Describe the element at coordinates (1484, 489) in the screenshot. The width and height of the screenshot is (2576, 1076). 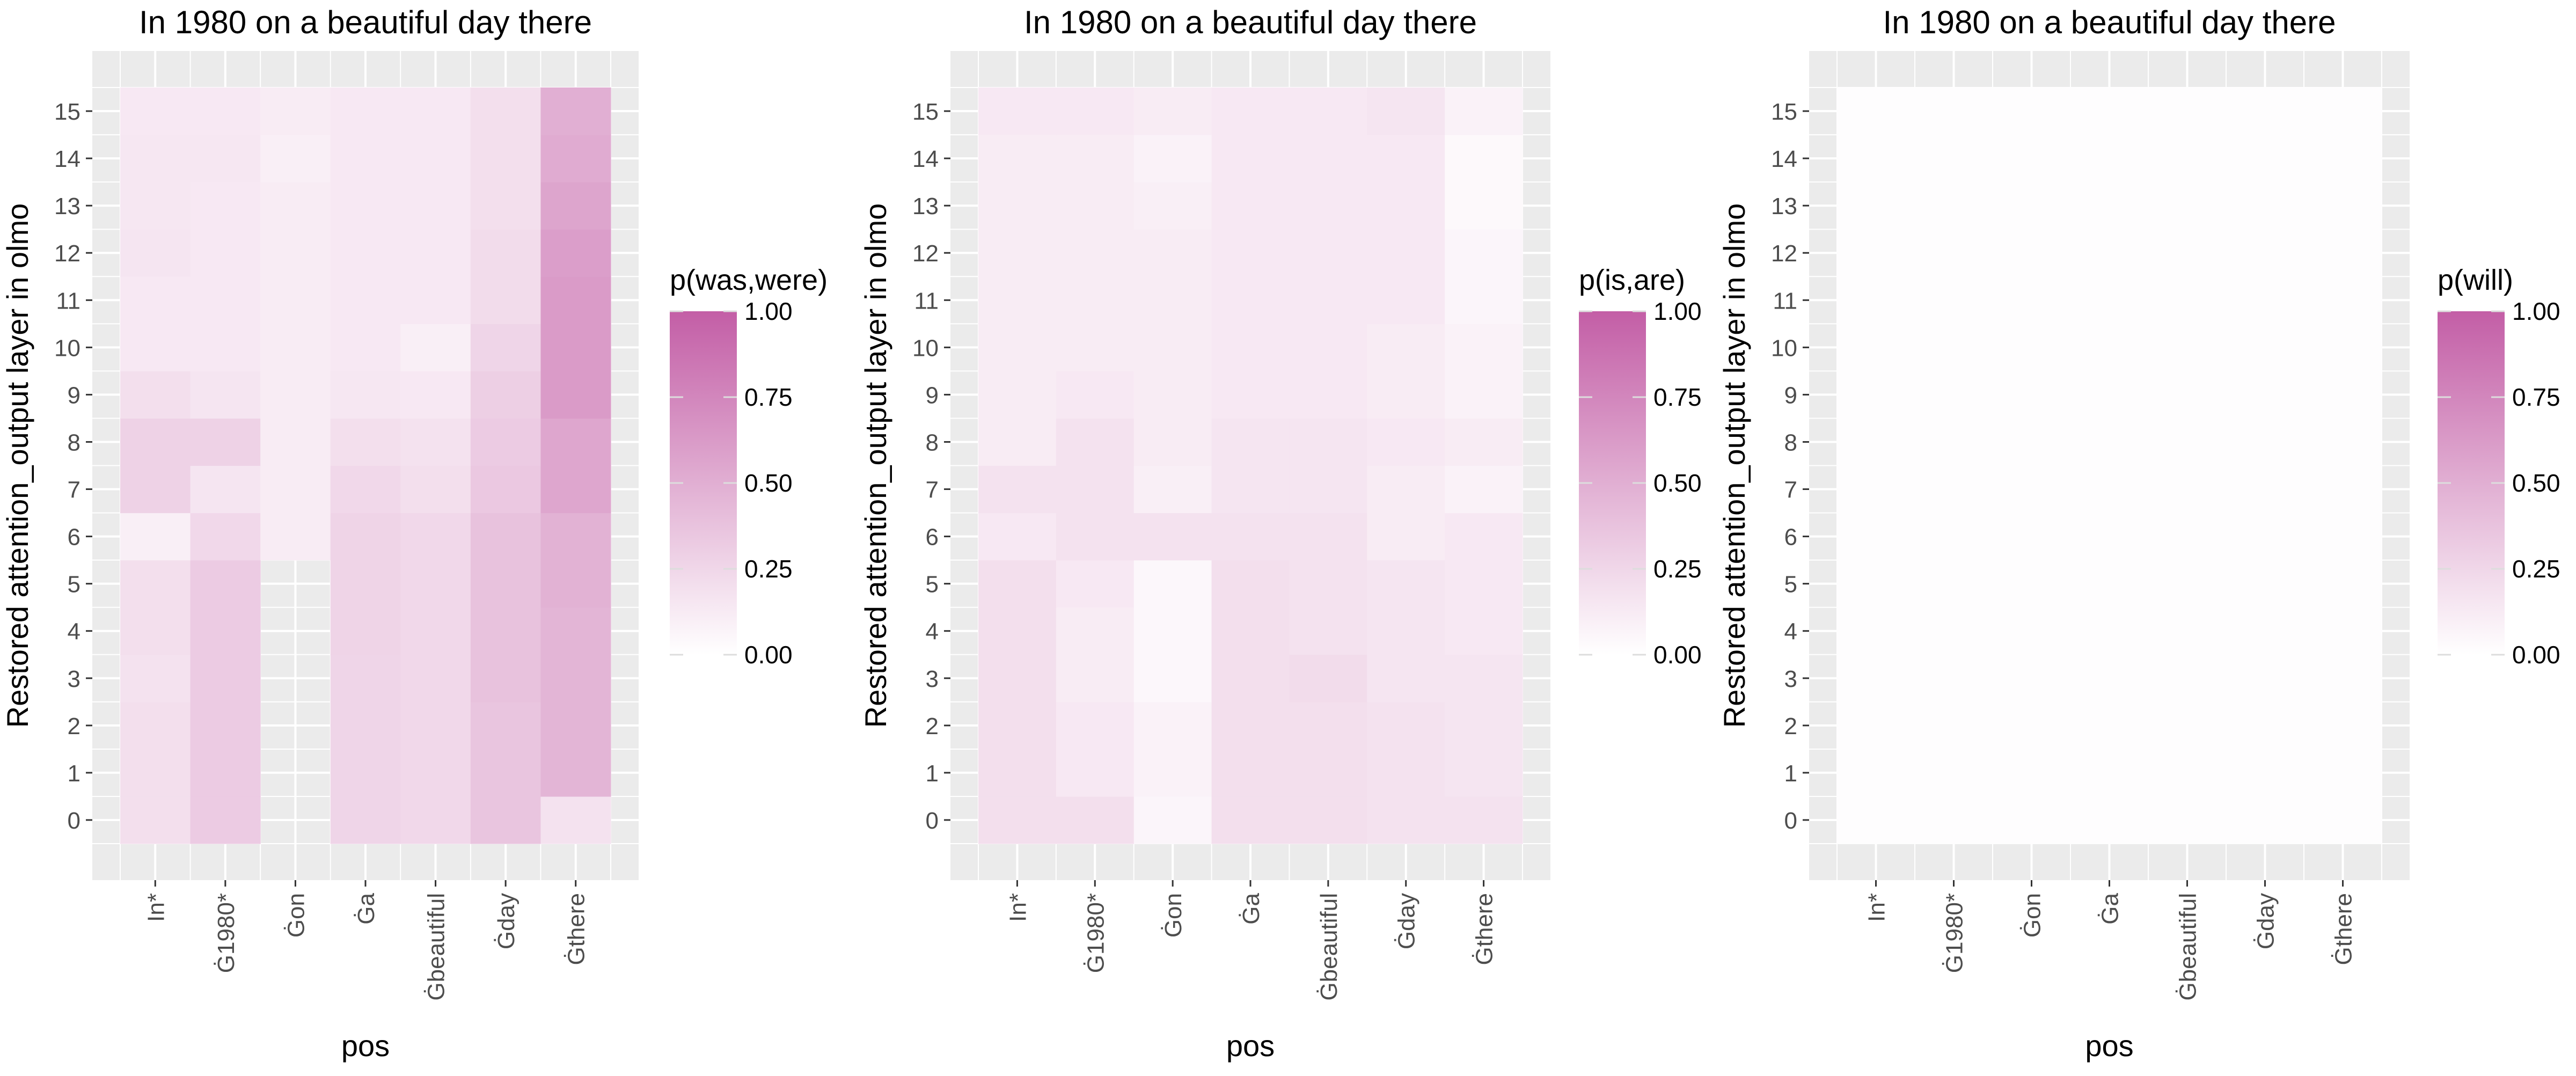
I see `heatmap-cell: Ġthere, 7: 0.08` at that location.